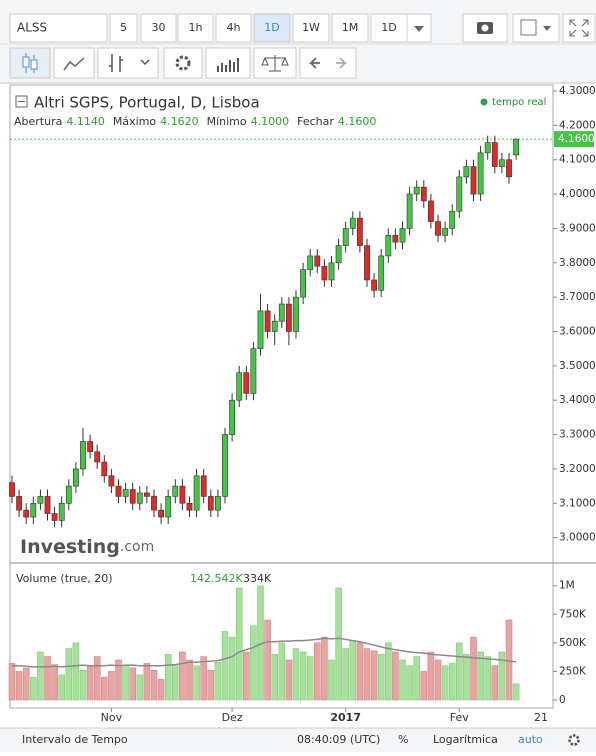  I want to click on ohlc-value: 4.1000, so click(270, 121).